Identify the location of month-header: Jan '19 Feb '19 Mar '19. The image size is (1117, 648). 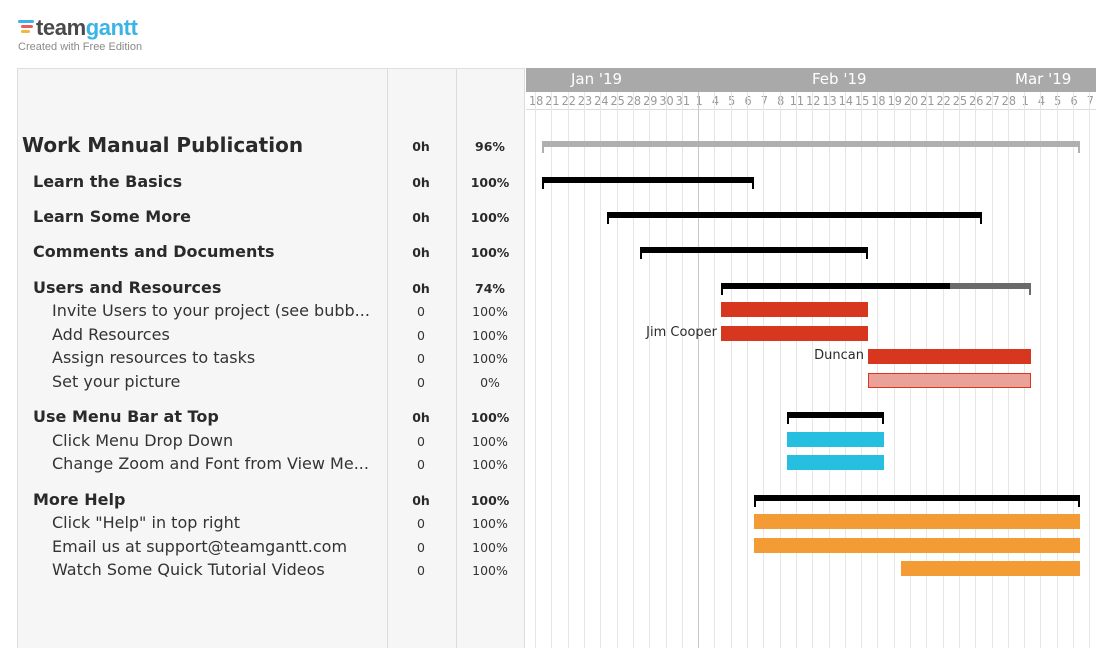
(811, 80).